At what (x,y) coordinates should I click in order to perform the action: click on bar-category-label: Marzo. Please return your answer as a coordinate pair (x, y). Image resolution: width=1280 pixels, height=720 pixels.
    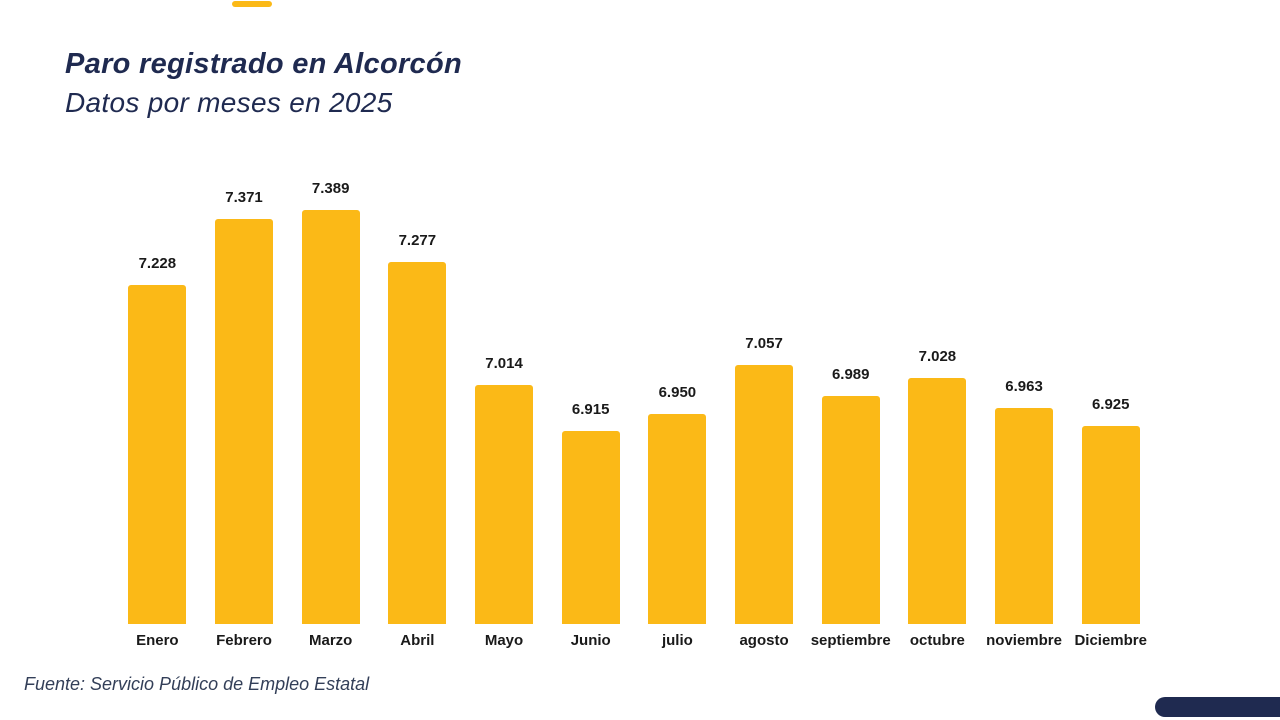
    Looking at the image, I should click on (331, 640).